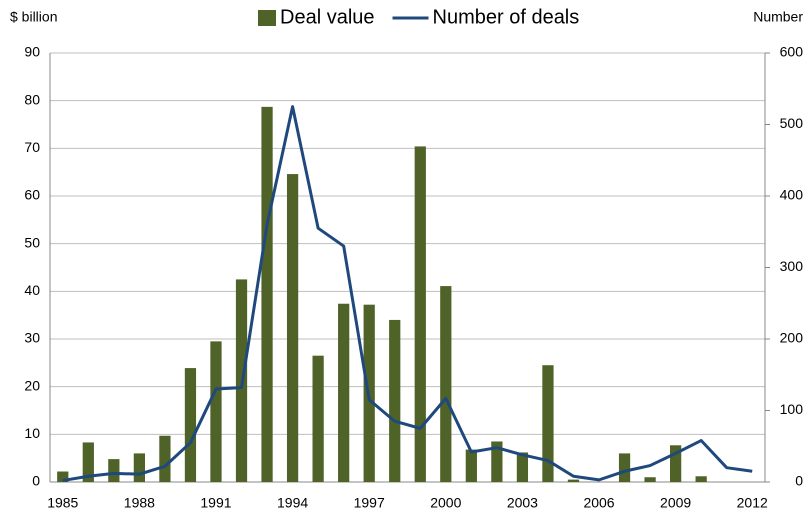  What do you see at coordinates (445, 503) in the screenshot?
I see `x-tick-label: 2000` at bounding box center [445, 503].